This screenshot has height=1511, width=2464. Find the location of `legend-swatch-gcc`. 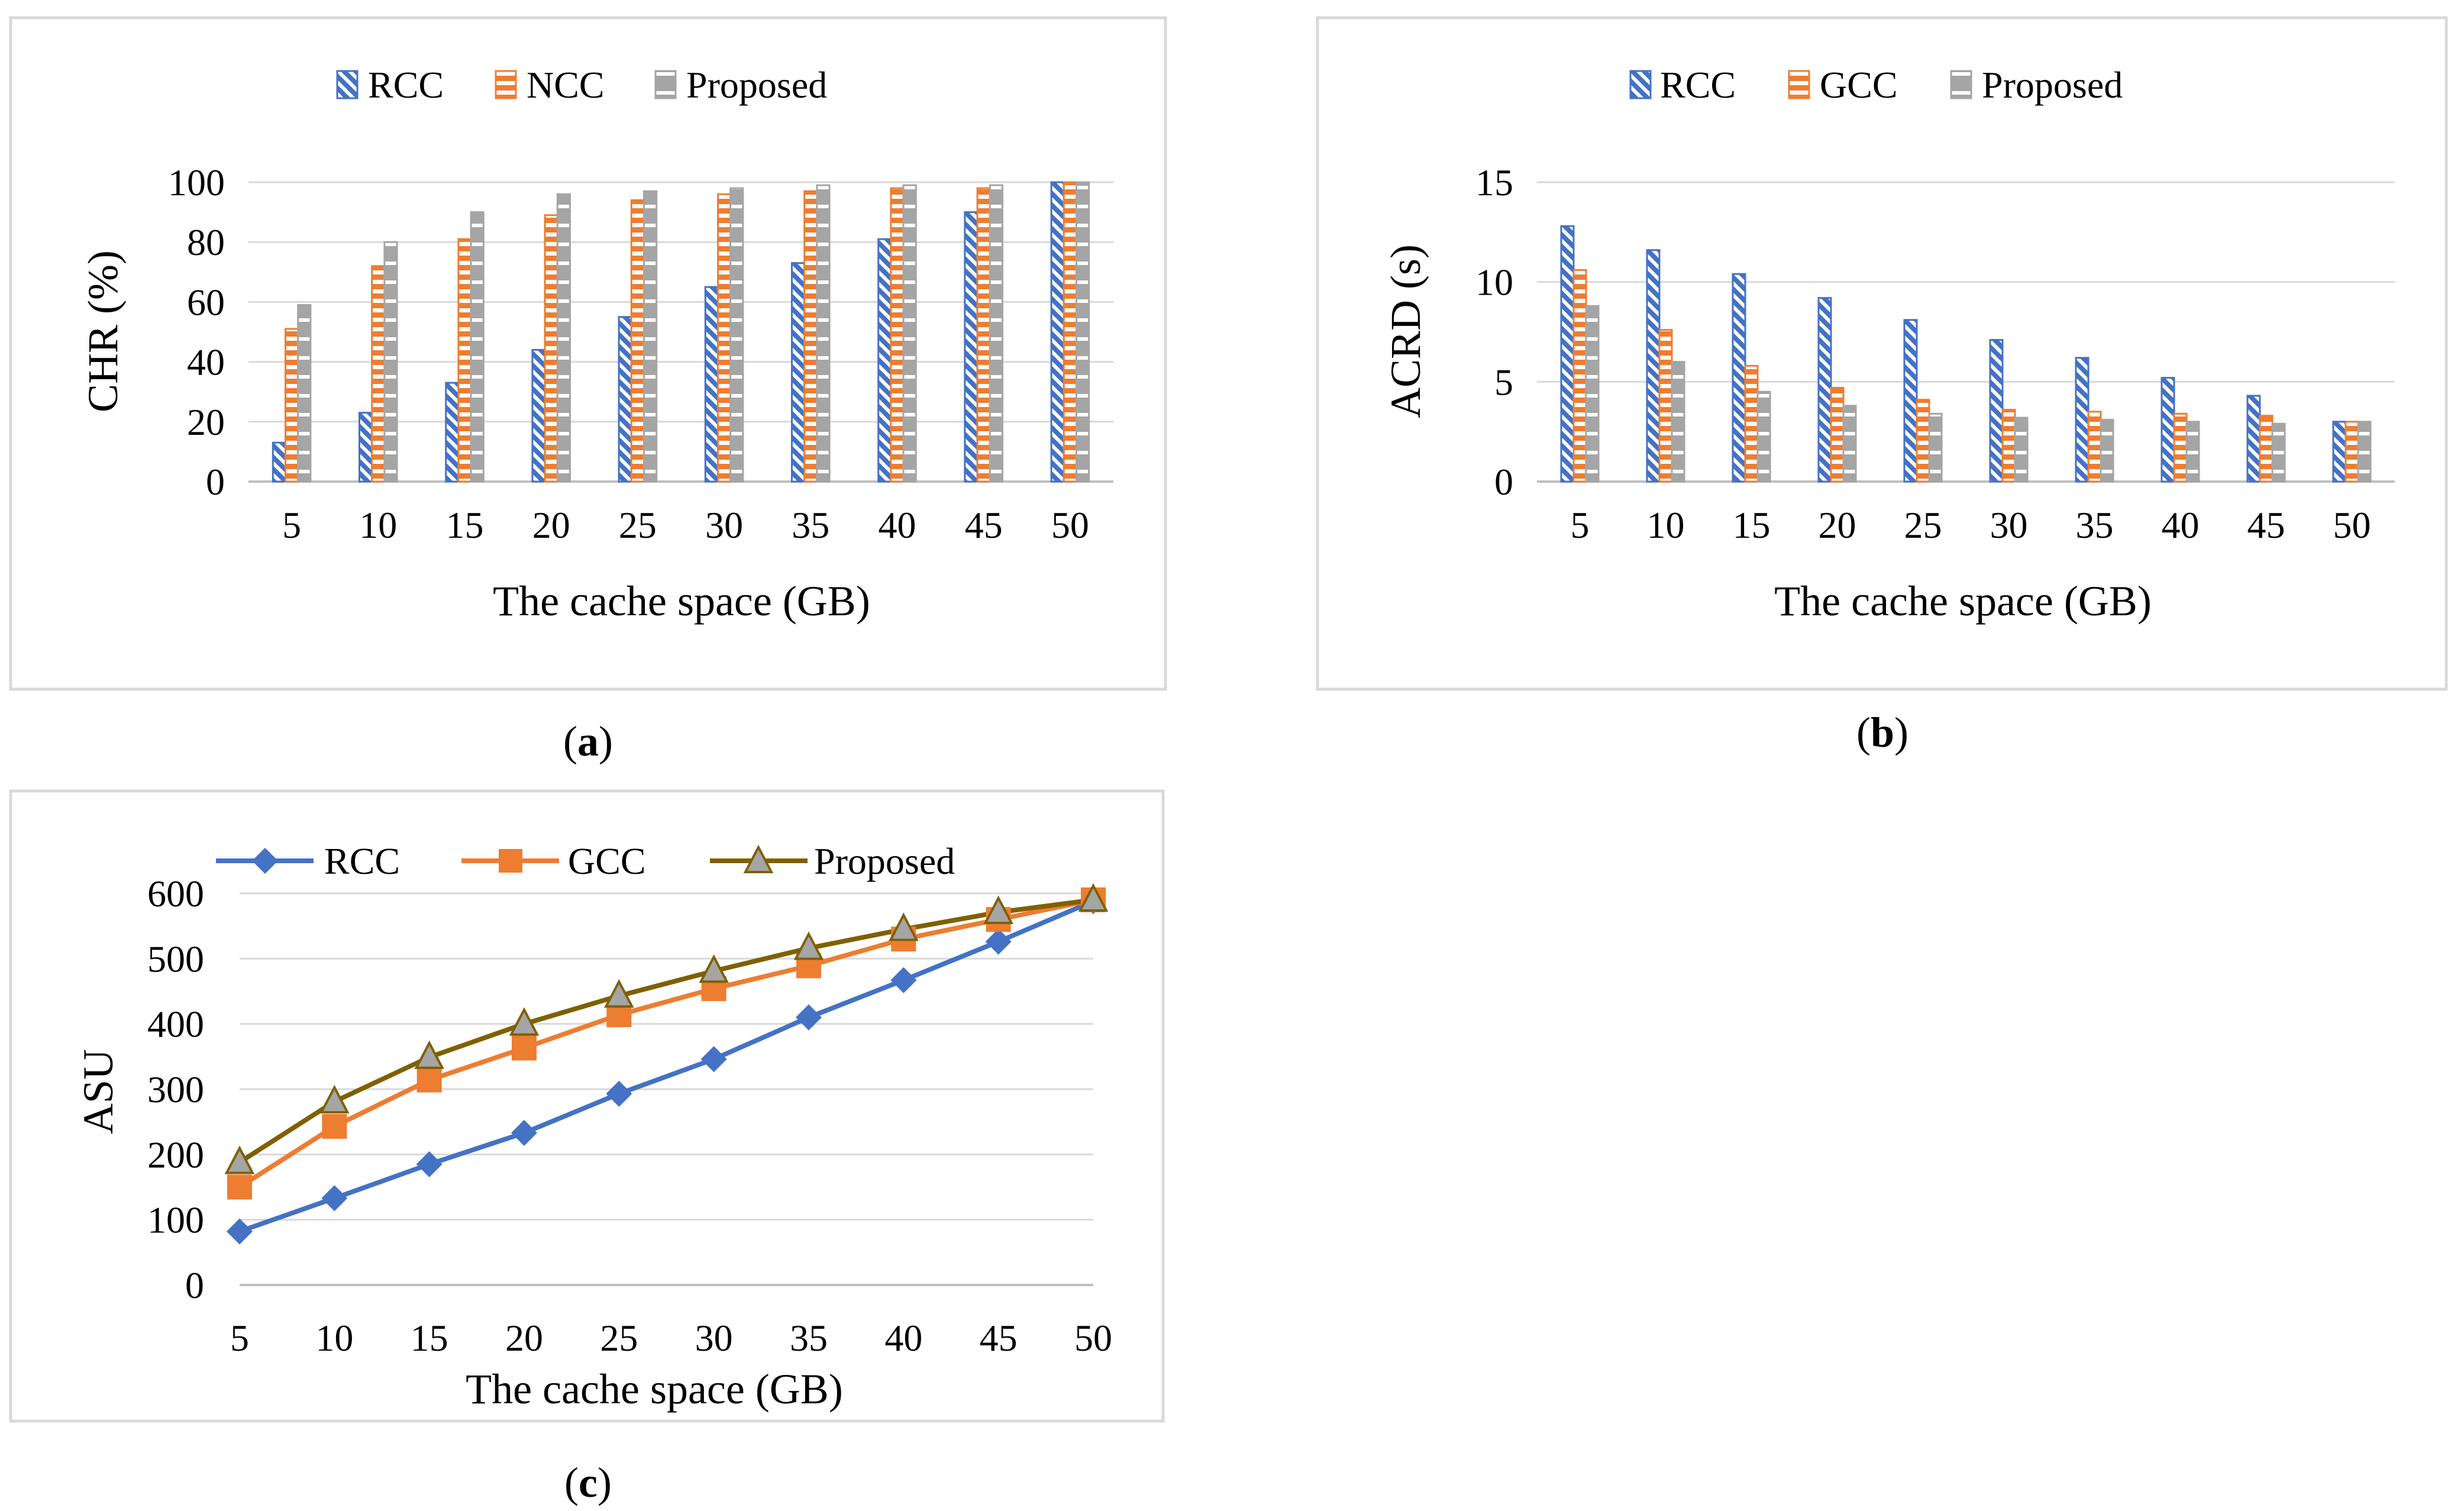

legend-swatch-gcc is located at coordinates (1799, 84).